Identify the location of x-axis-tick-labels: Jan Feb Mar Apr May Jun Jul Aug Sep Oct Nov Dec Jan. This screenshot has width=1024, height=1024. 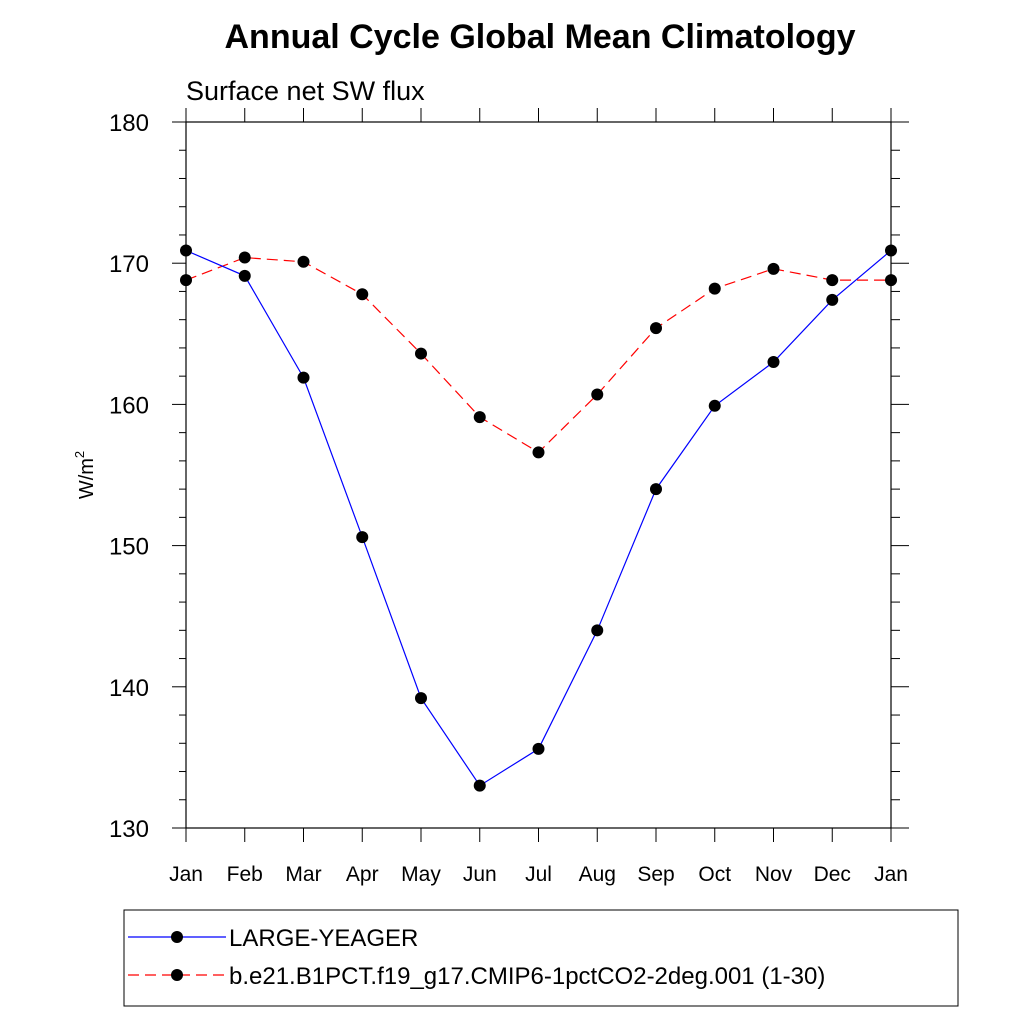
(538, 874).